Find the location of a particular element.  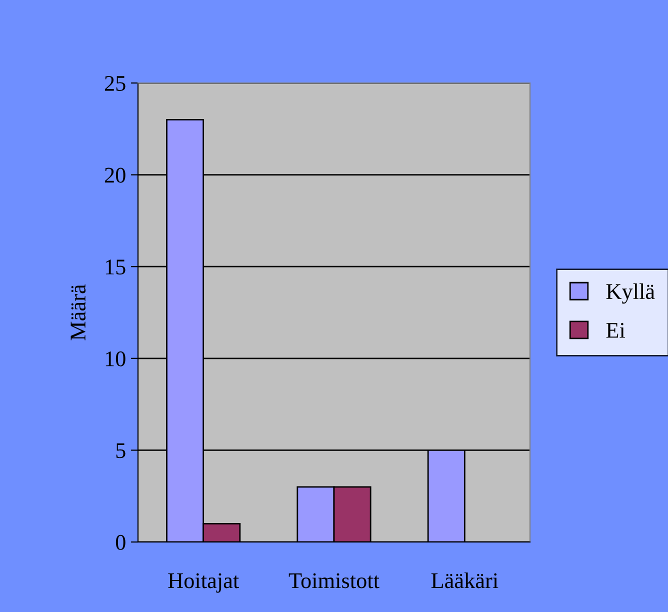

x-tick-label: Hoitajat is located at coordinates (203, 583).